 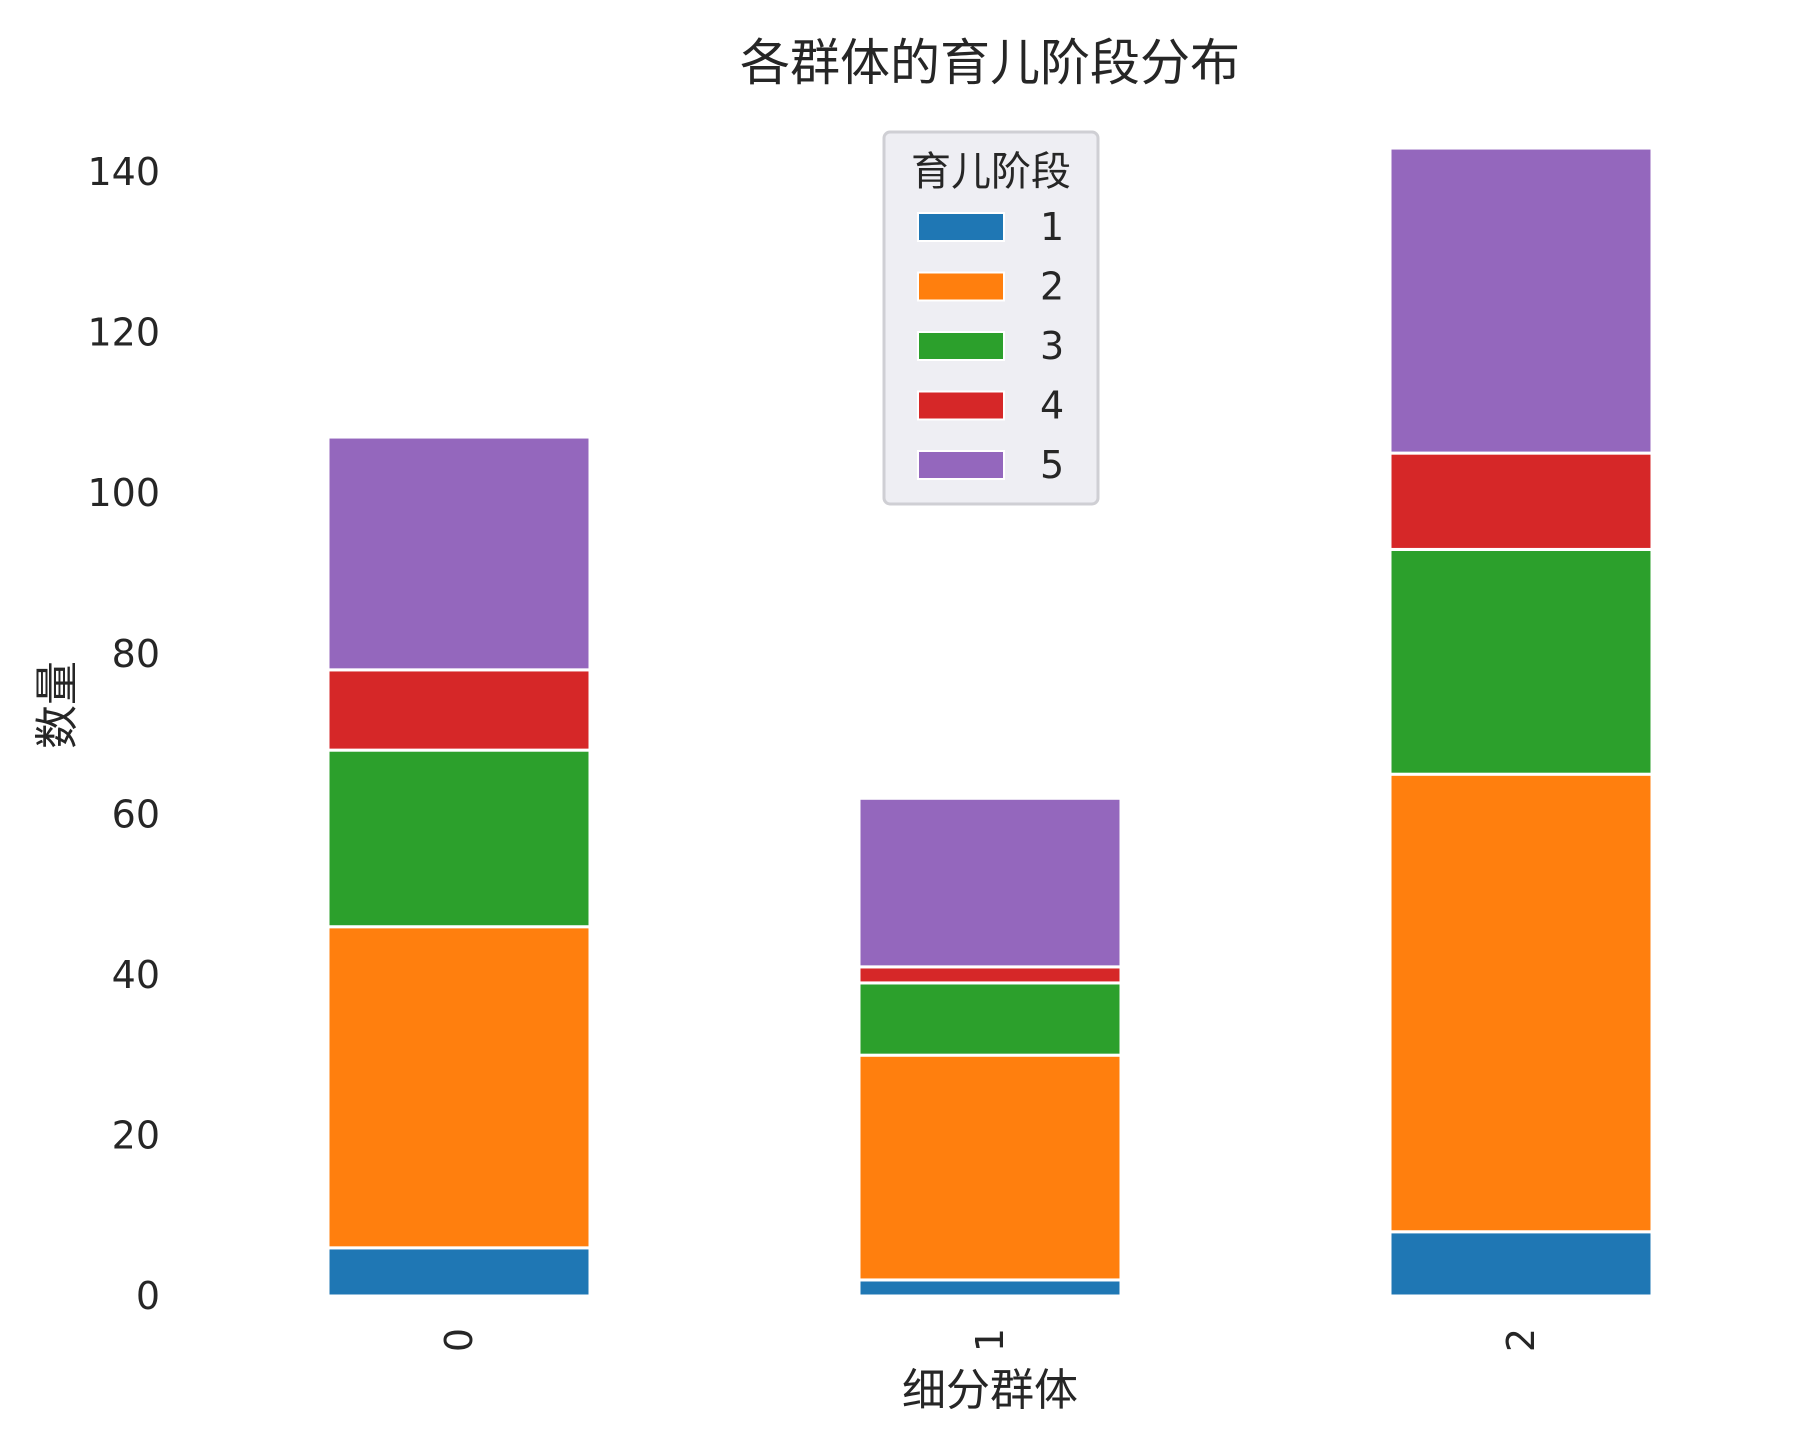 What do you see at coordinates (991, 172) in the screenshot?
I see `legend-title: 育儿阶段` at bounding box center [991, 172].